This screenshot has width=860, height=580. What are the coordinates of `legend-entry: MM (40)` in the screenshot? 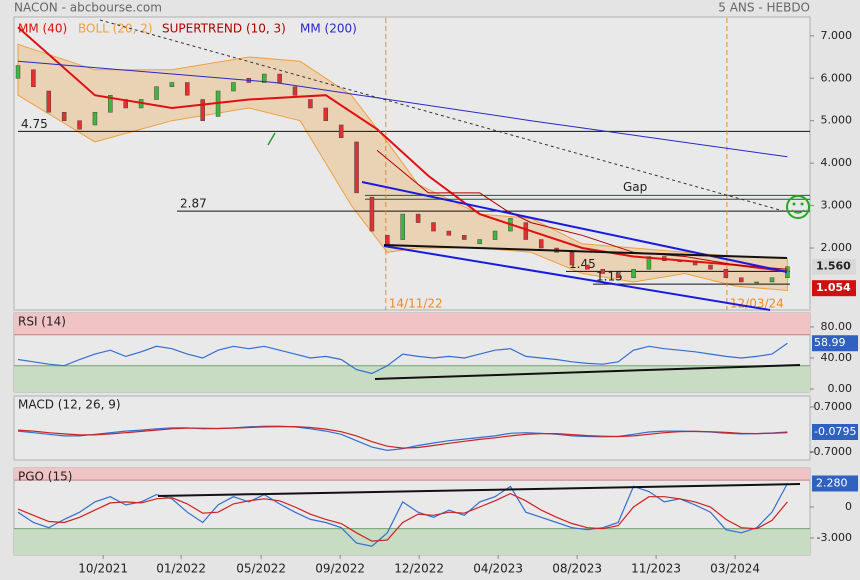 It's located at (42, 29).